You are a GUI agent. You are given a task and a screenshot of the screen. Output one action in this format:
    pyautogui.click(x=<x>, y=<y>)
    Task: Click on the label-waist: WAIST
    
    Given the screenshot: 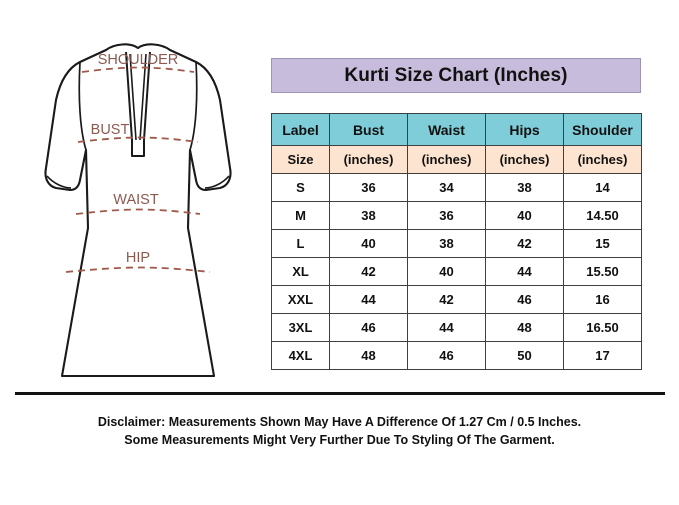 What is the action you would take?
    pyautogui.click(x=136, y=200)
    